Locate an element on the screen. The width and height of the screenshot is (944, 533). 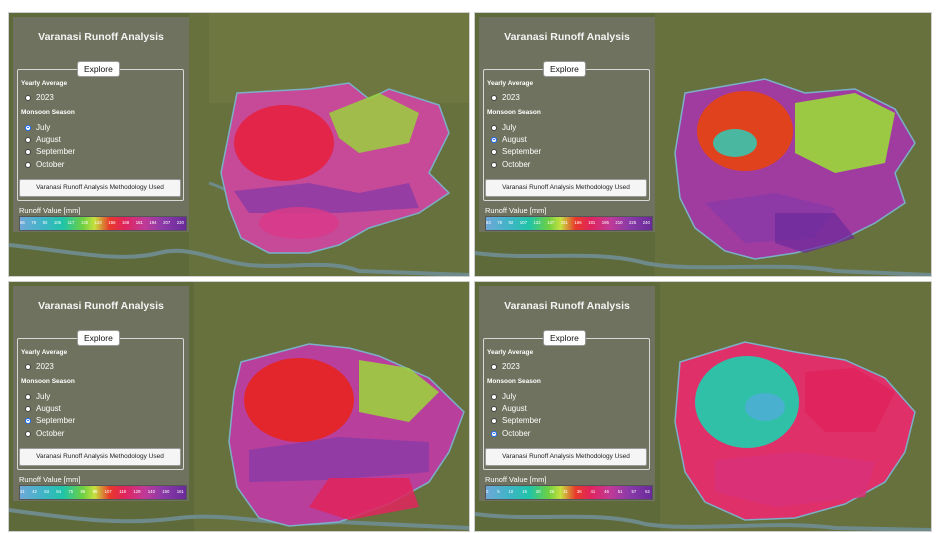
legend-ticks: 0 5 10 15 20 26 31 36 41 46 51 57 62 is located at coordinates (568, 491).